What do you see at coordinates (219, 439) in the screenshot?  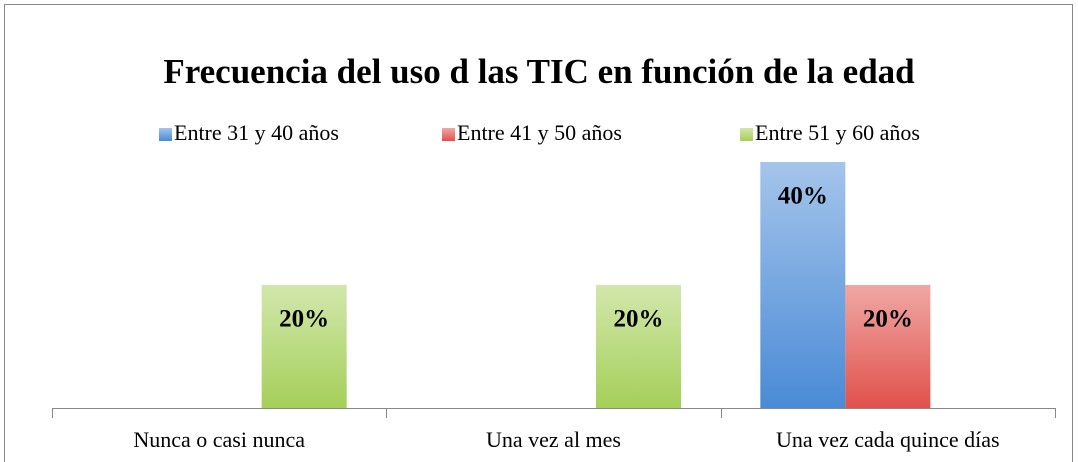 I see `x-tick-label: Nunca o casi nunca` at bounding box center [219, 439].